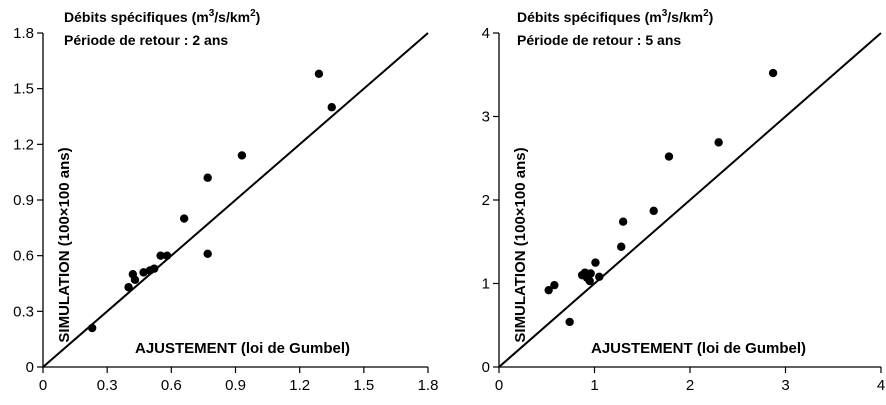  What do you see at coordinates (486, 200) in the screenshot?
I see `y-tick-label: 2` at bounding box center [486, 200].